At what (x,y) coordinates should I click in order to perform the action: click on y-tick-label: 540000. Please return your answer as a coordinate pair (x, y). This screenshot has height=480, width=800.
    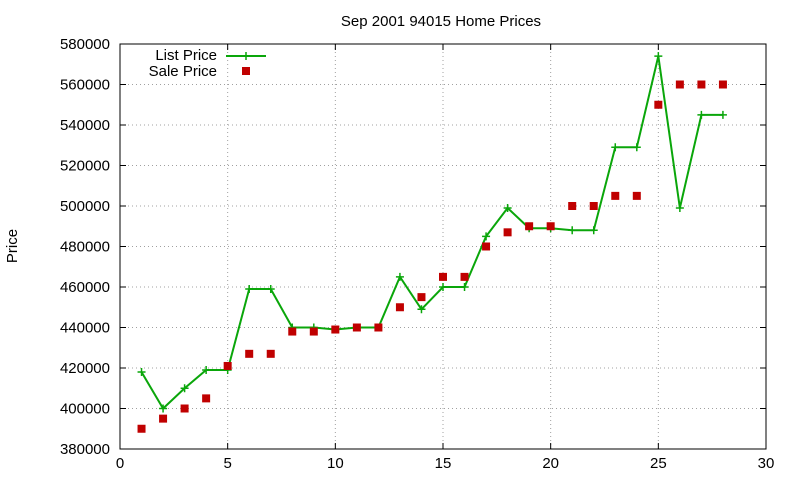
    Looking at the image, I should click on (85, 125).